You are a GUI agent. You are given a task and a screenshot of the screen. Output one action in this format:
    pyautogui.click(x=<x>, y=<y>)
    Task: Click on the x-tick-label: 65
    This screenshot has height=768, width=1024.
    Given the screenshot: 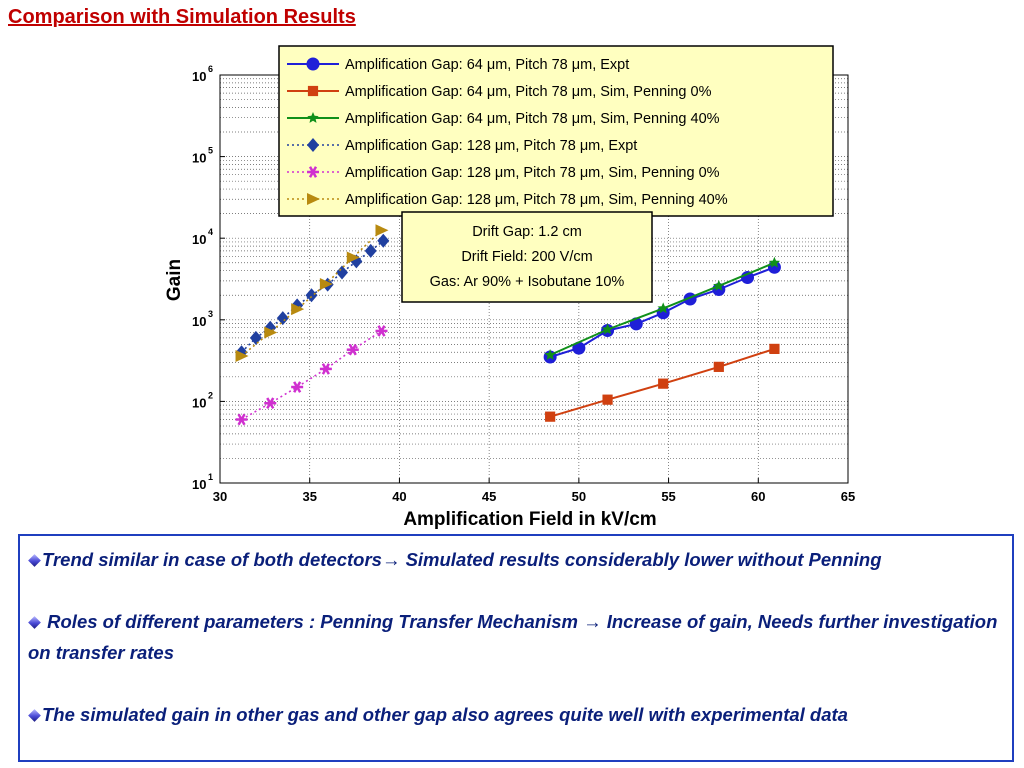 What is the action you would take?
    pyautogui.click(x=848, y=496)
    